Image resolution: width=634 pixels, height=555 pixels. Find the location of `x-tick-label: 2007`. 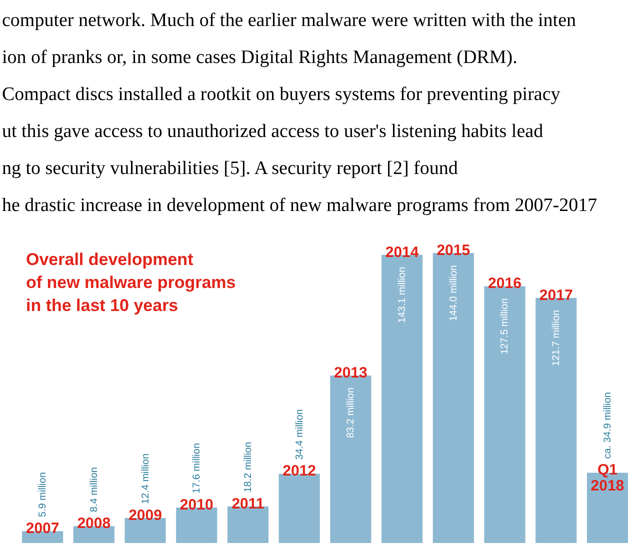

x-tick-label: 2007 is located at coordinates (43, 529).